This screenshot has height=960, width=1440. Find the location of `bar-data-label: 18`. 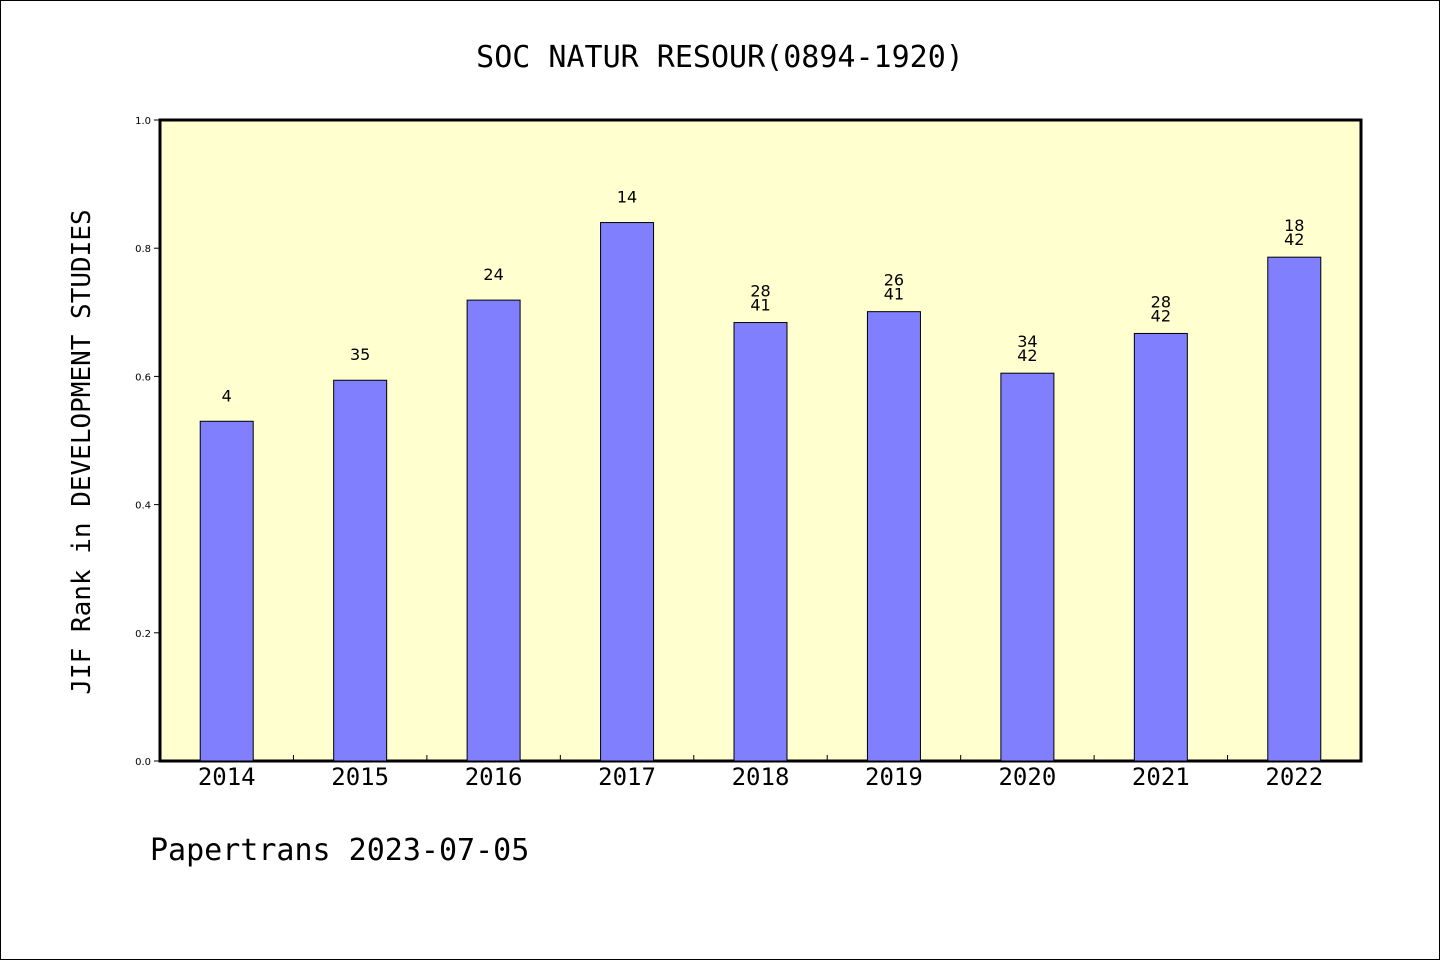

bar-data-label: 18 is located at coordinates (1294, 225).